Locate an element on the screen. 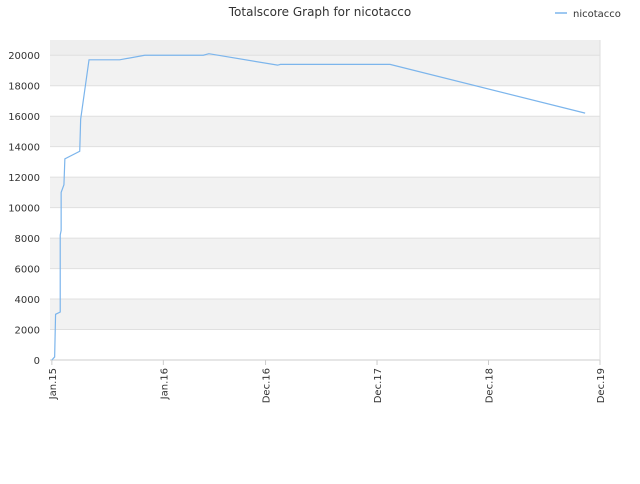 This screenshot has height=484, width=640. y-tick-label: 10000 is located at coordinates (24, 209).